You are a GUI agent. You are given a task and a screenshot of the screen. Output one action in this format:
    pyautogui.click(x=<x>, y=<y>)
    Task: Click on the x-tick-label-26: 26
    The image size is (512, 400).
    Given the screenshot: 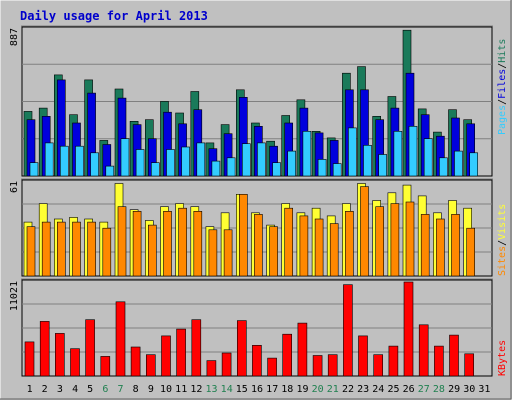 What is the action you would take?
    pyautogui.click(x=409, y=389)
    